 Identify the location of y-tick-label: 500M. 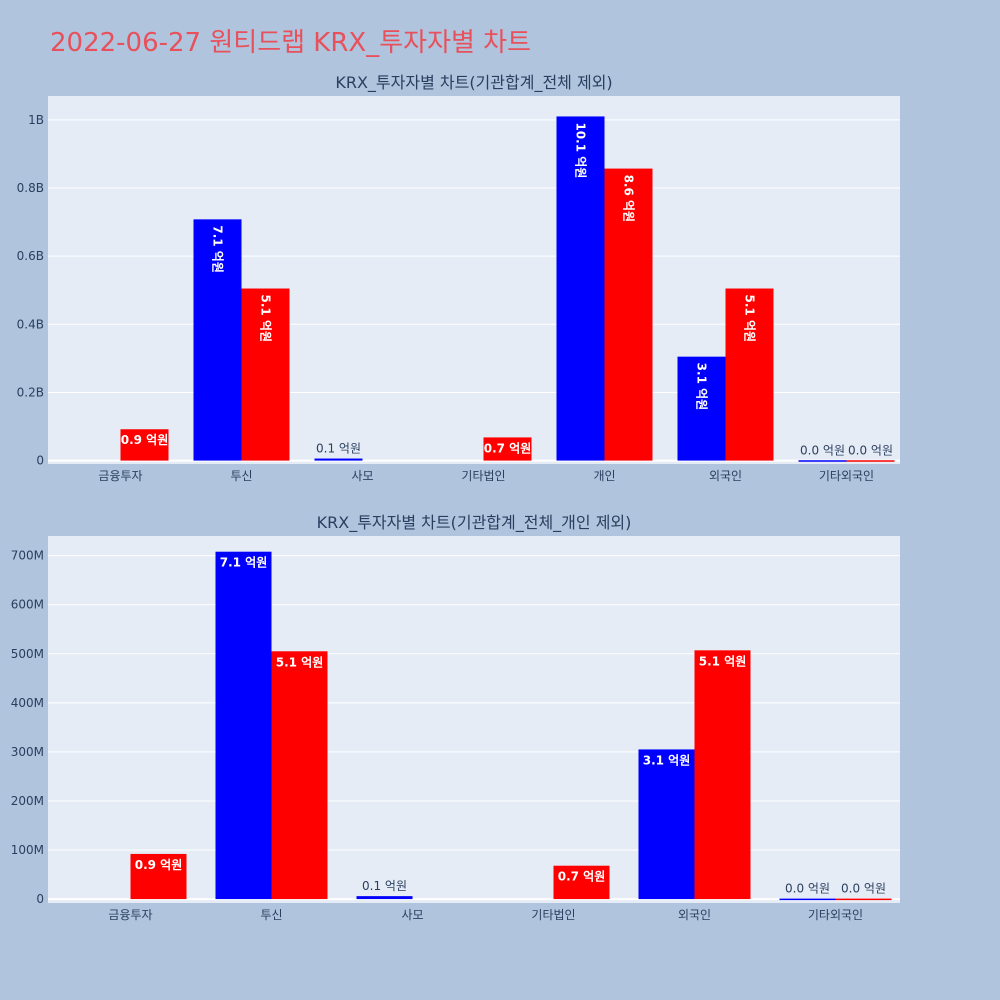
(27, 654).